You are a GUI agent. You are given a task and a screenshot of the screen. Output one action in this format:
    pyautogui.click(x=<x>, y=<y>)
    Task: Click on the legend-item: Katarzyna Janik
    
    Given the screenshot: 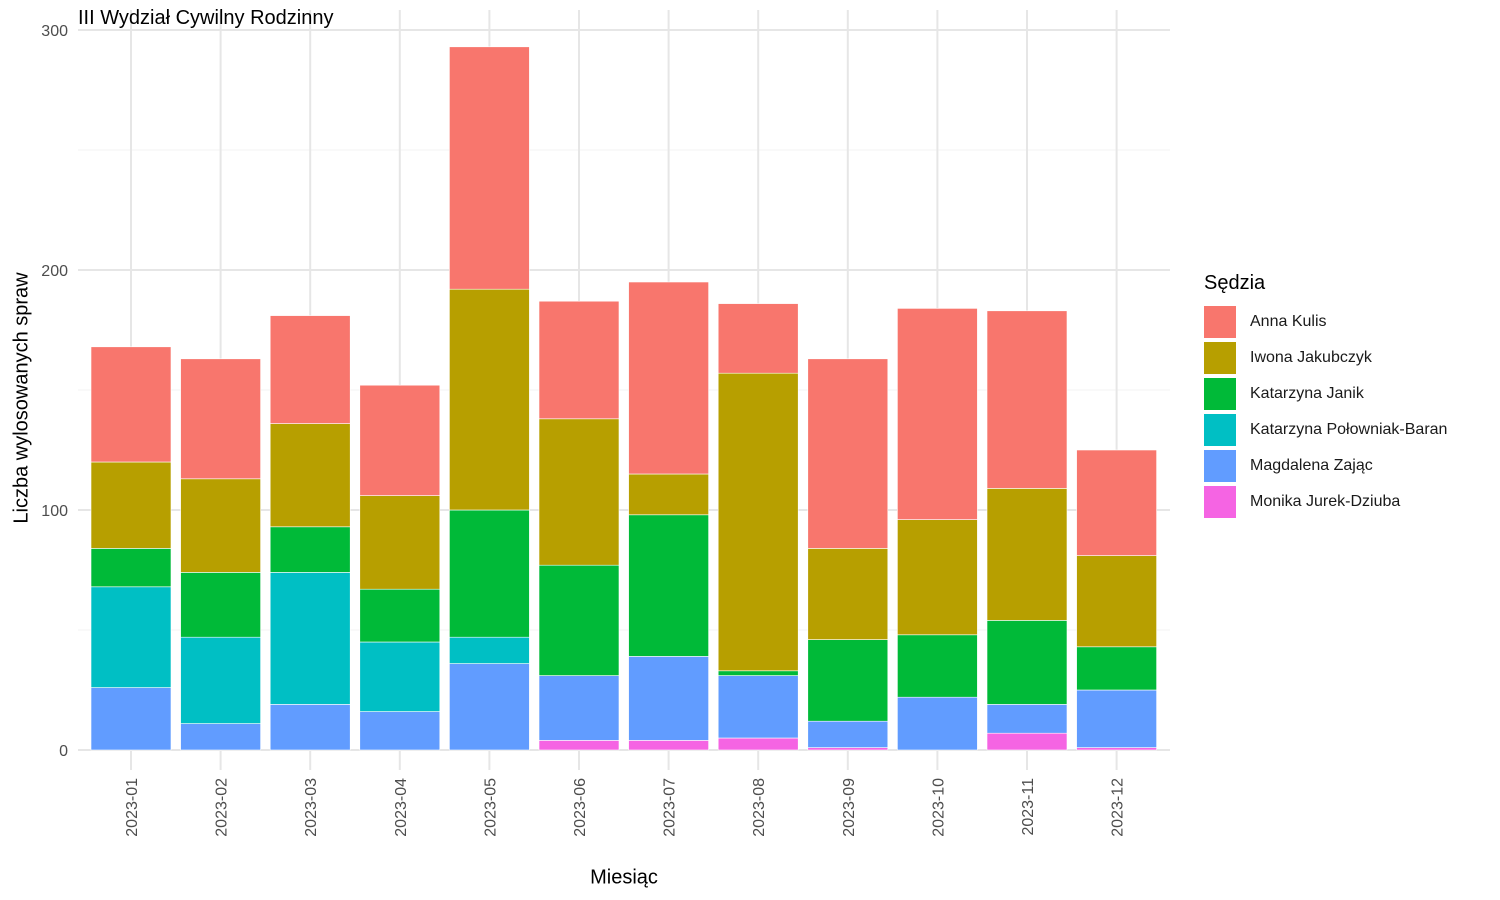 What is the action you would take?
    pyautogui.click(x=1325, y=394)
    